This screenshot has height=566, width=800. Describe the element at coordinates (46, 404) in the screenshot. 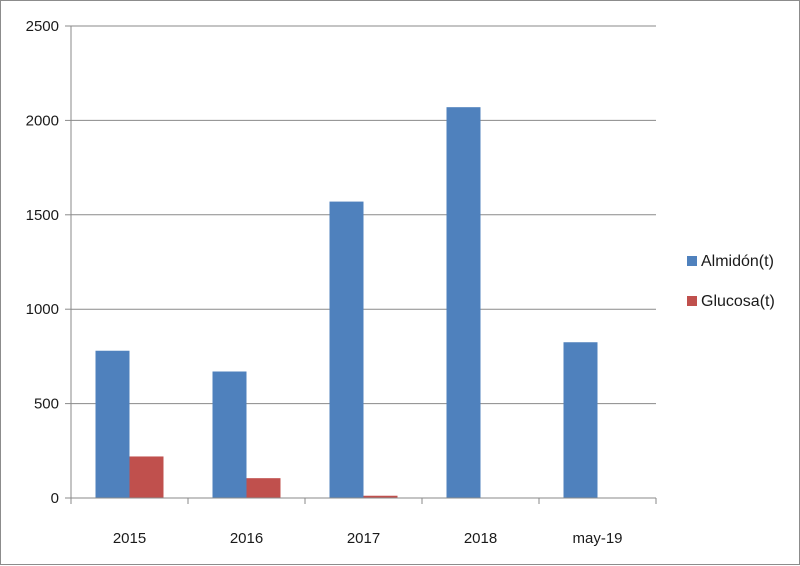

I see `y-tick-label: 500` at that location.